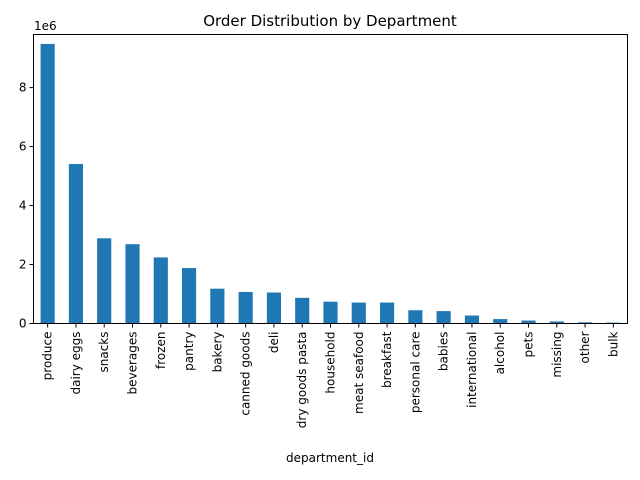 This screenshot has width=640, height=480. I want to click on x-axis-label: department_id, so click(330, 458).